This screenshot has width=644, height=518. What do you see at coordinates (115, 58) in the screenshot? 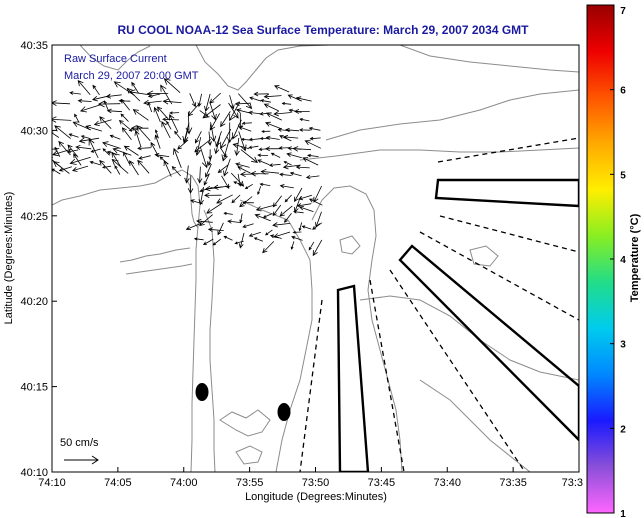
I see `coastline-brooklyn` at bounding box center [115, 58].